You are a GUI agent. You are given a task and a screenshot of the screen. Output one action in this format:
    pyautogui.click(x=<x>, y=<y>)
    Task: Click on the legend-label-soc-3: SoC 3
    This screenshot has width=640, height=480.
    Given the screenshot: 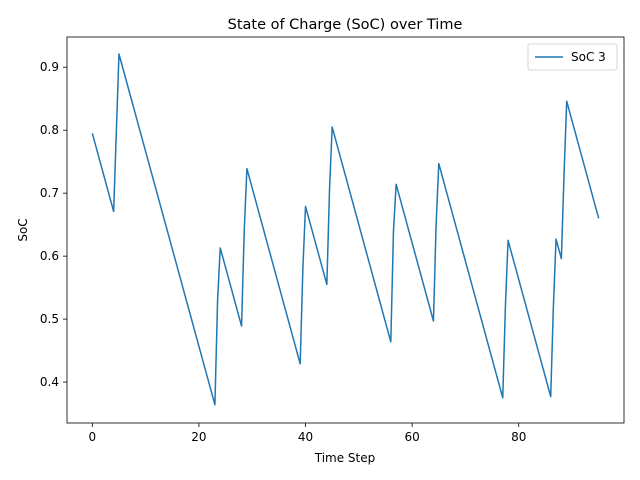 What is the action you would take?
    pyautogui.click(x=588, y=57)
    